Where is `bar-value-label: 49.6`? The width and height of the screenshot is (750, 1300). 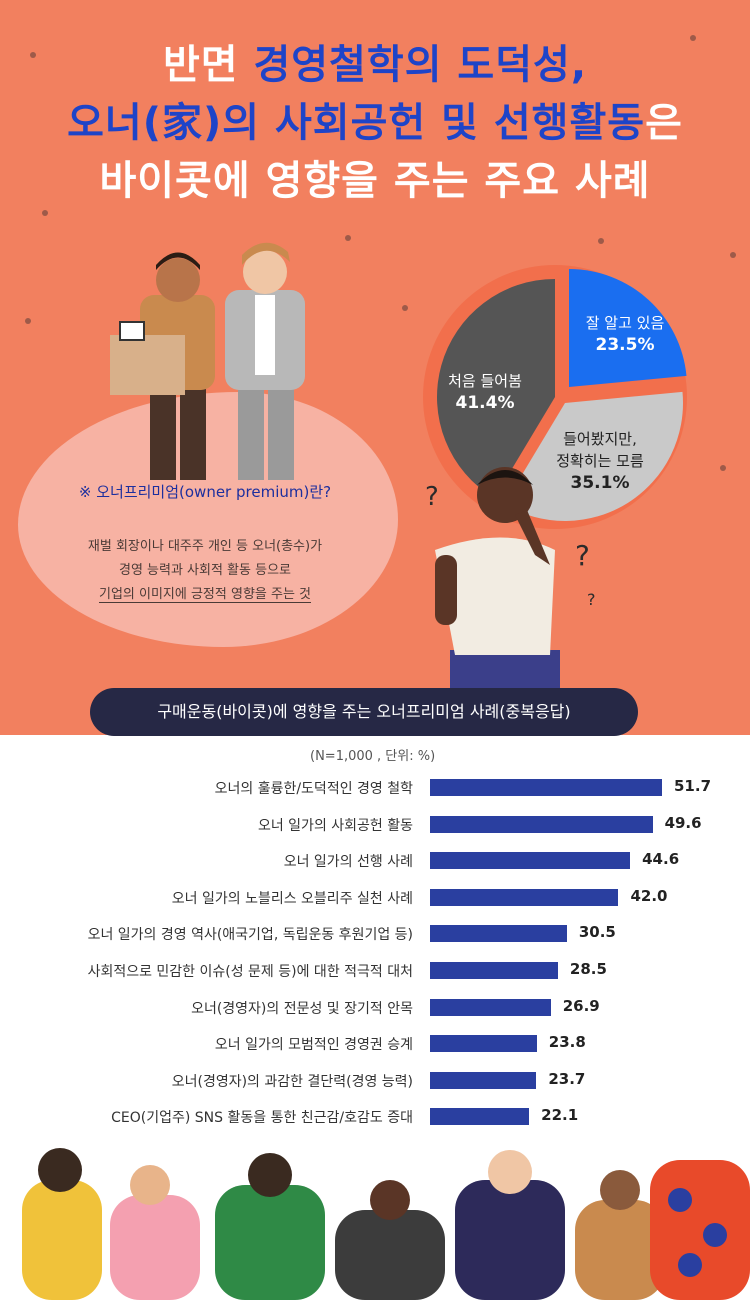 bar-value-label: 49.6 is located at coordinates (683, 822).